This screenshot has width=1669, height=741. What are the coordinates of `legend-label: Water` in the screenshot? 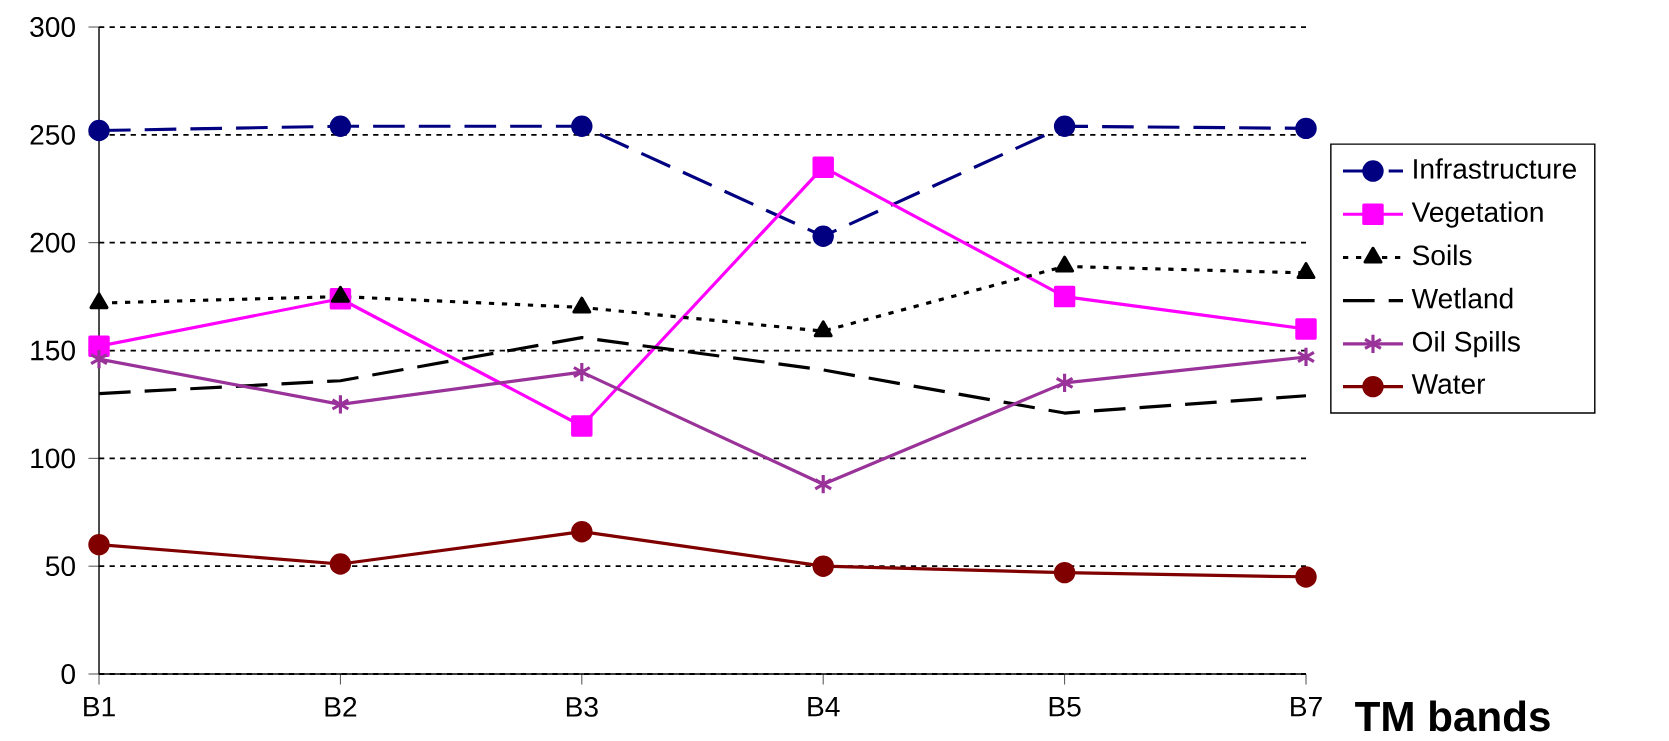 It's located at (1448, 384).